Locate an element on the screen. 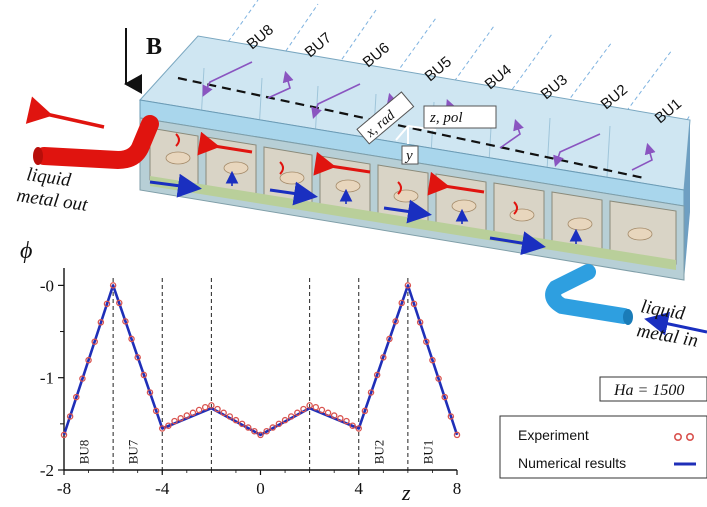 This screenshot has height=507, width=707. axis-y-label: y is located at coordinates (408, 156).